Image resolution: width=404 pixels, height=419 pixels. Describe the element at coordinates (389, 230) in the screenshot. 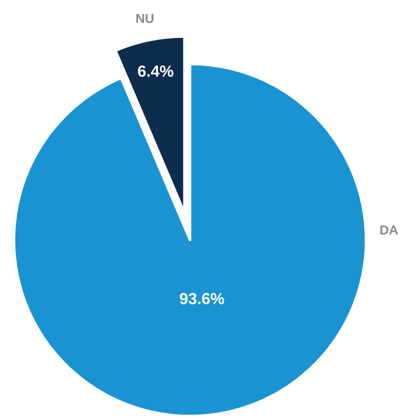

I see `slice-label: DA` at that location.